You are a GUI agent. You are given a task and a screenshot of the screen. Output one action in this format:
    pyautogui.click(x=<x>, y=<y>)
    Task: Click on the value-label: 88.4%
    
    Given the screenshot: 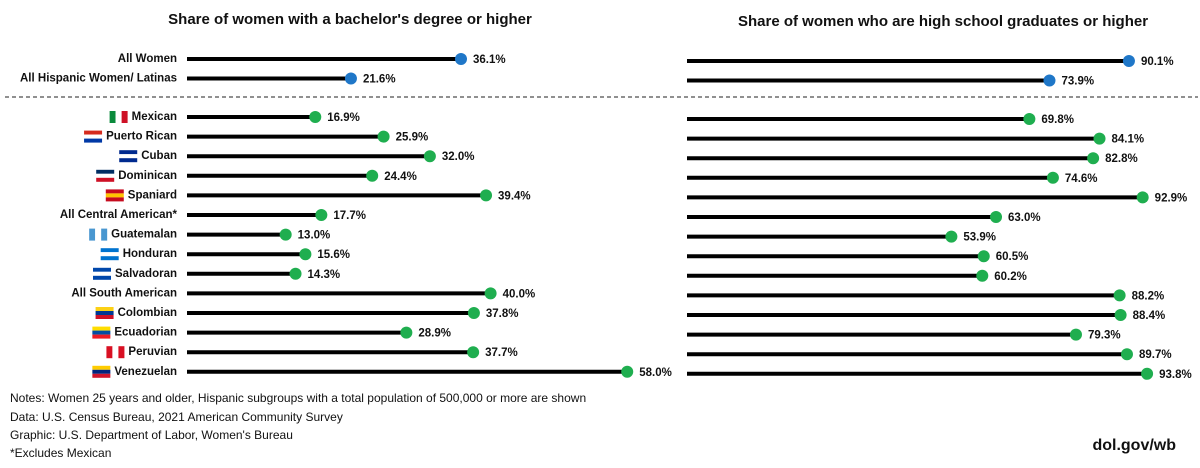 What is the action you would take?
    pyautogui.click(x=1149, y=316)
    